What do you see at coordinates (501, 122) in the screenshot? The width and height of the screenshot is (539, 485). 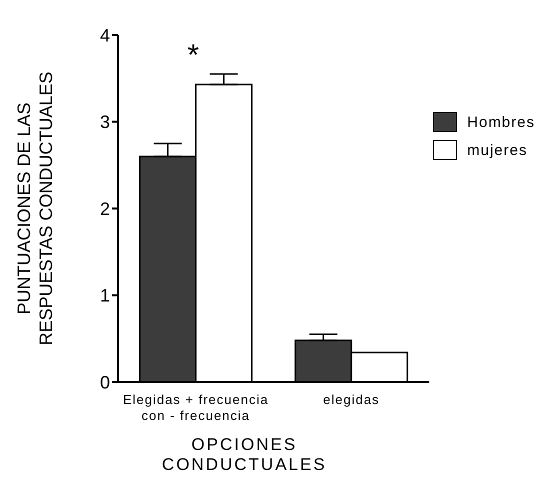 I see `legend-label: Hombres` at bounding box center [501, 122].